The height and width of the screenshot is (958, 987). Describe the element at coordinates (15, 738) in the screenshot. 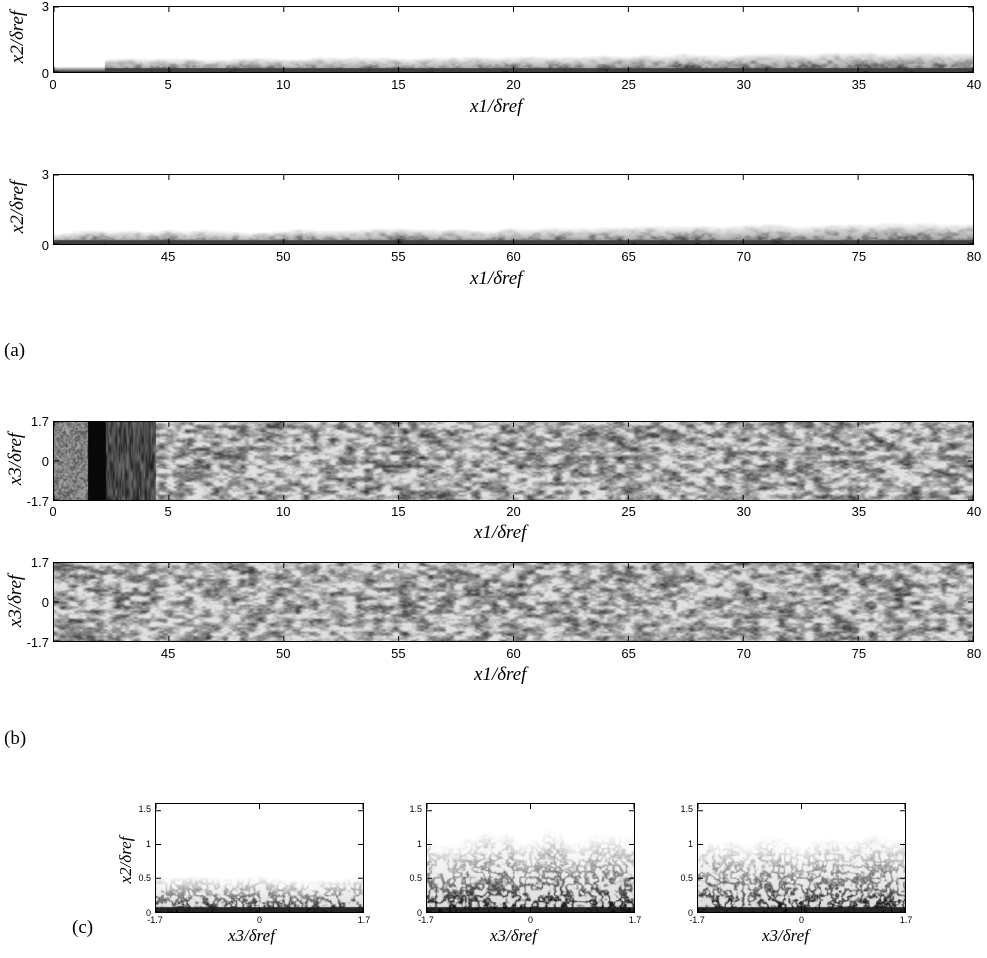

I see `panel-tag-b: (b)` at that location.